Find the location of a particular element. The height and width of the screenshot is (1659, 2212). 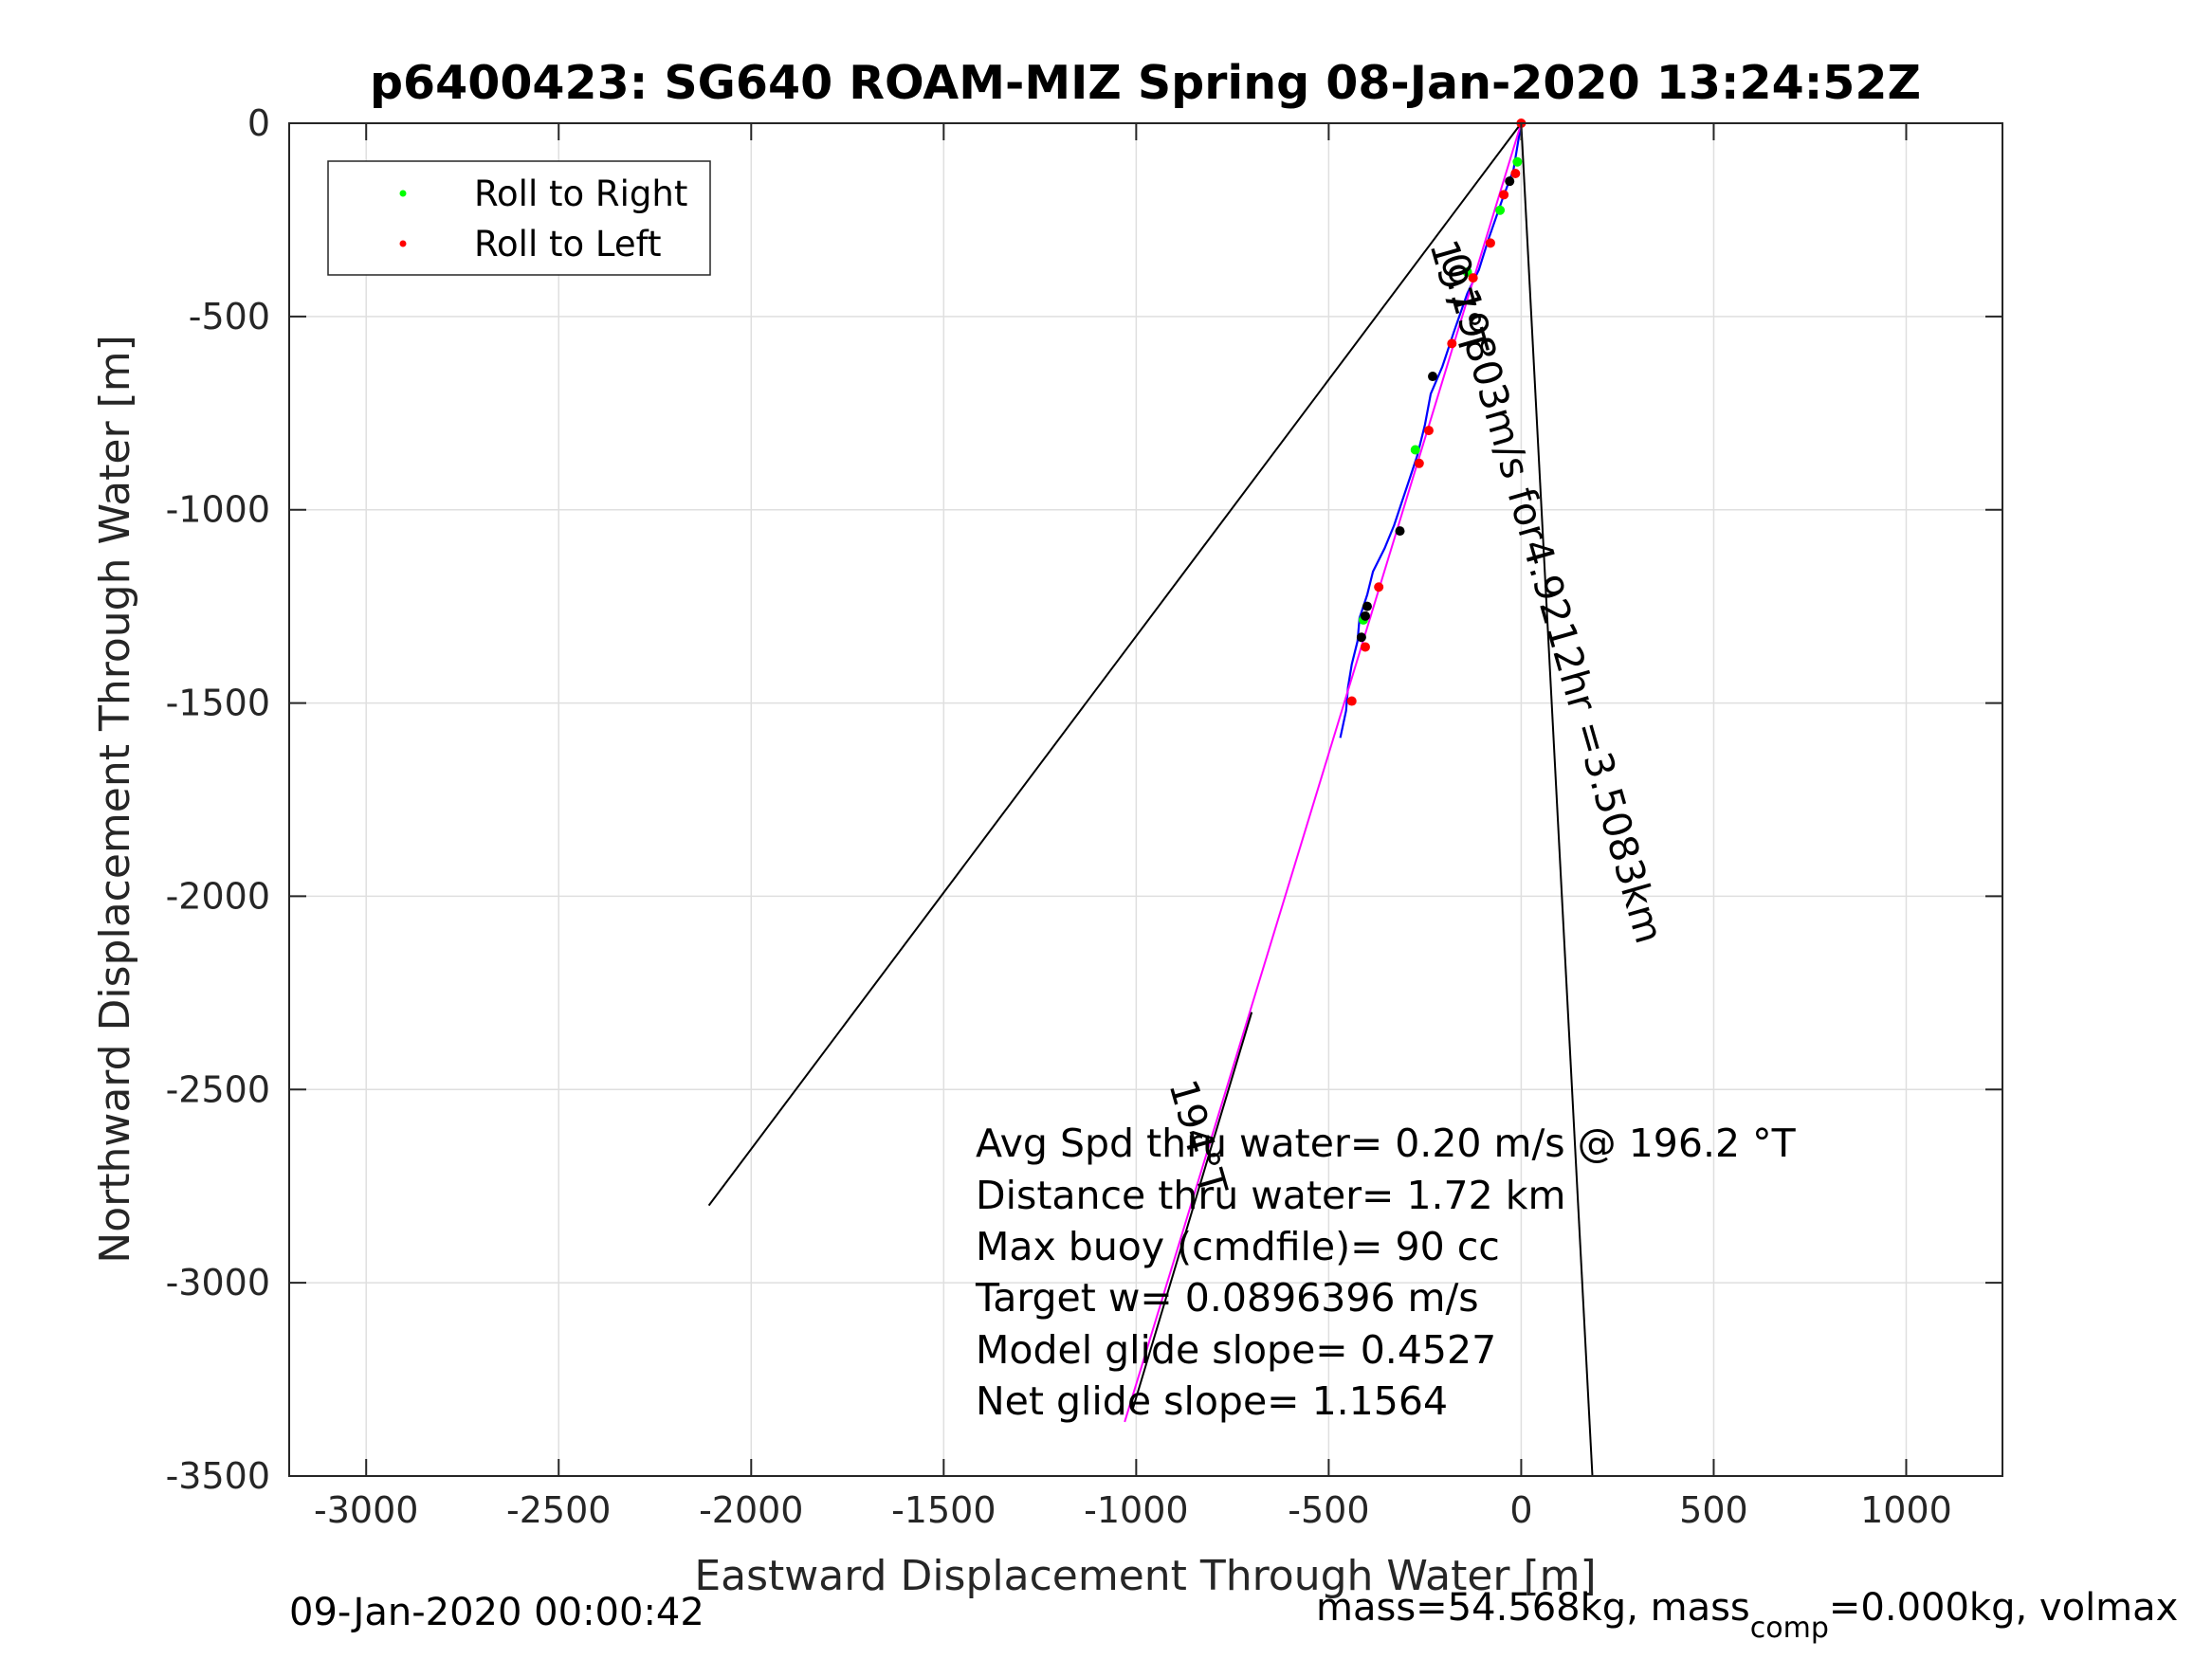

x-tick-label: 1000 is located at coordinates (1906, 1510).